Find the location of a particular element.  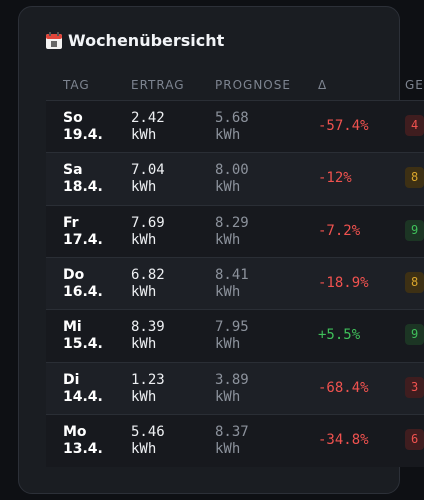

title: Wochenübersicht is located at coordinates (146, 40).